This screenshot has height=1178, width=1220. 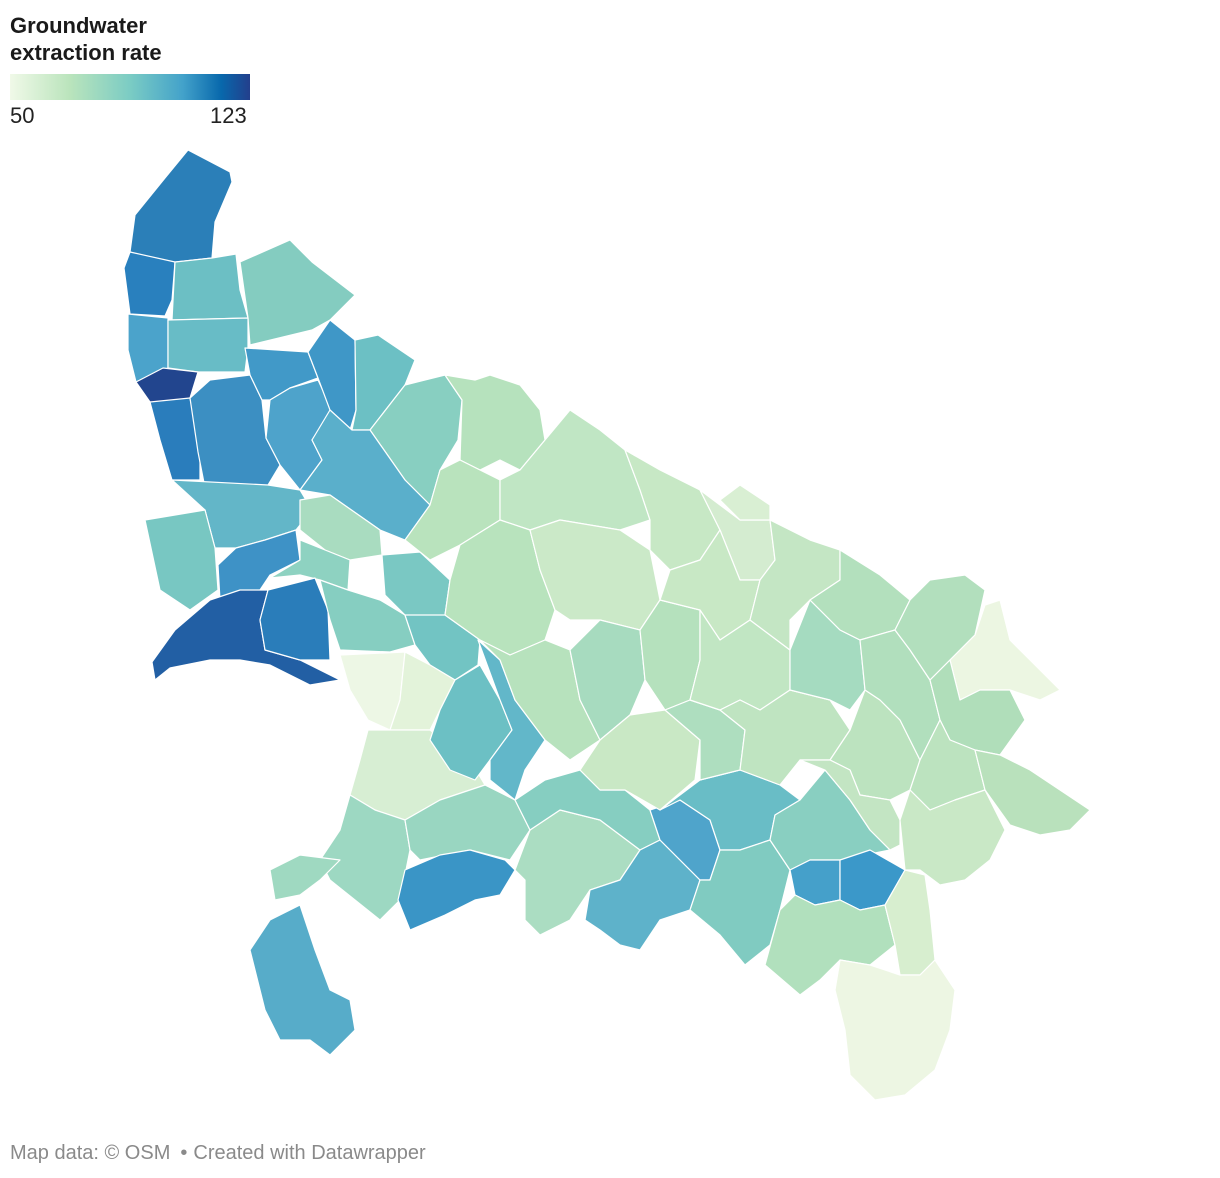 I want to click on legend-title: Groundwater extraction rate, so click(x=86, y=39).